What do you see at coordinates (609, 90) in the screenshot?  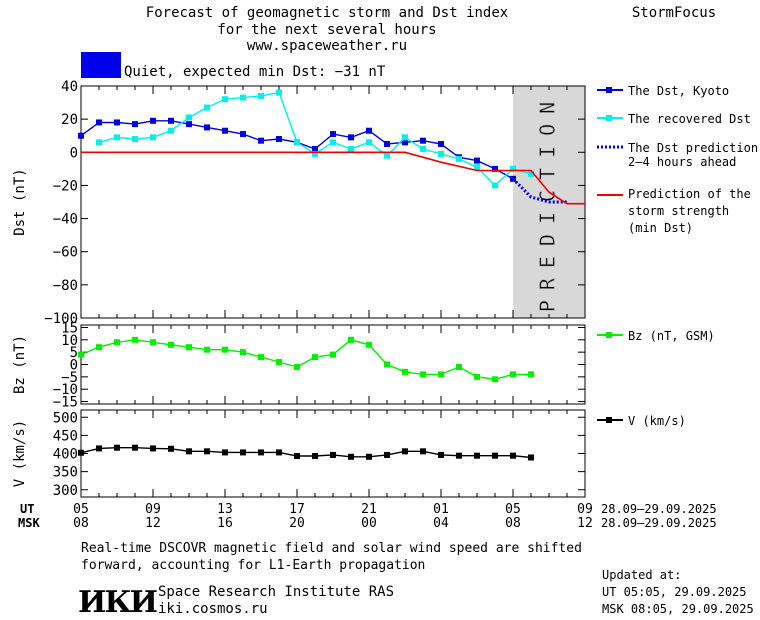 I see `legend-kyoto-marker` at bounding box center [609, 90].